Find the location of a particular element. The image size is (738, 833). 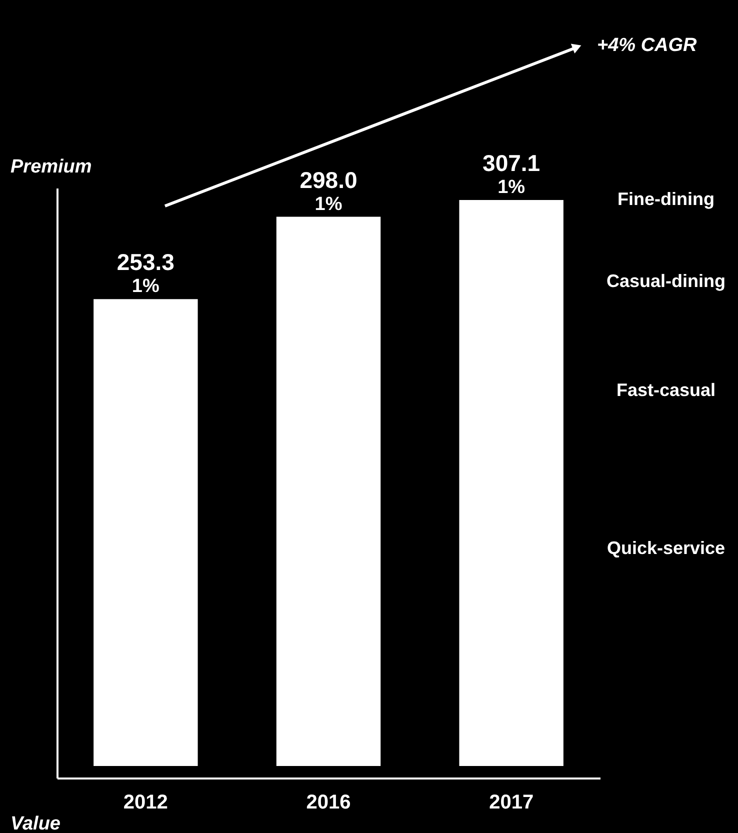

text: Fine-dining is located at coordinates (666, 199).